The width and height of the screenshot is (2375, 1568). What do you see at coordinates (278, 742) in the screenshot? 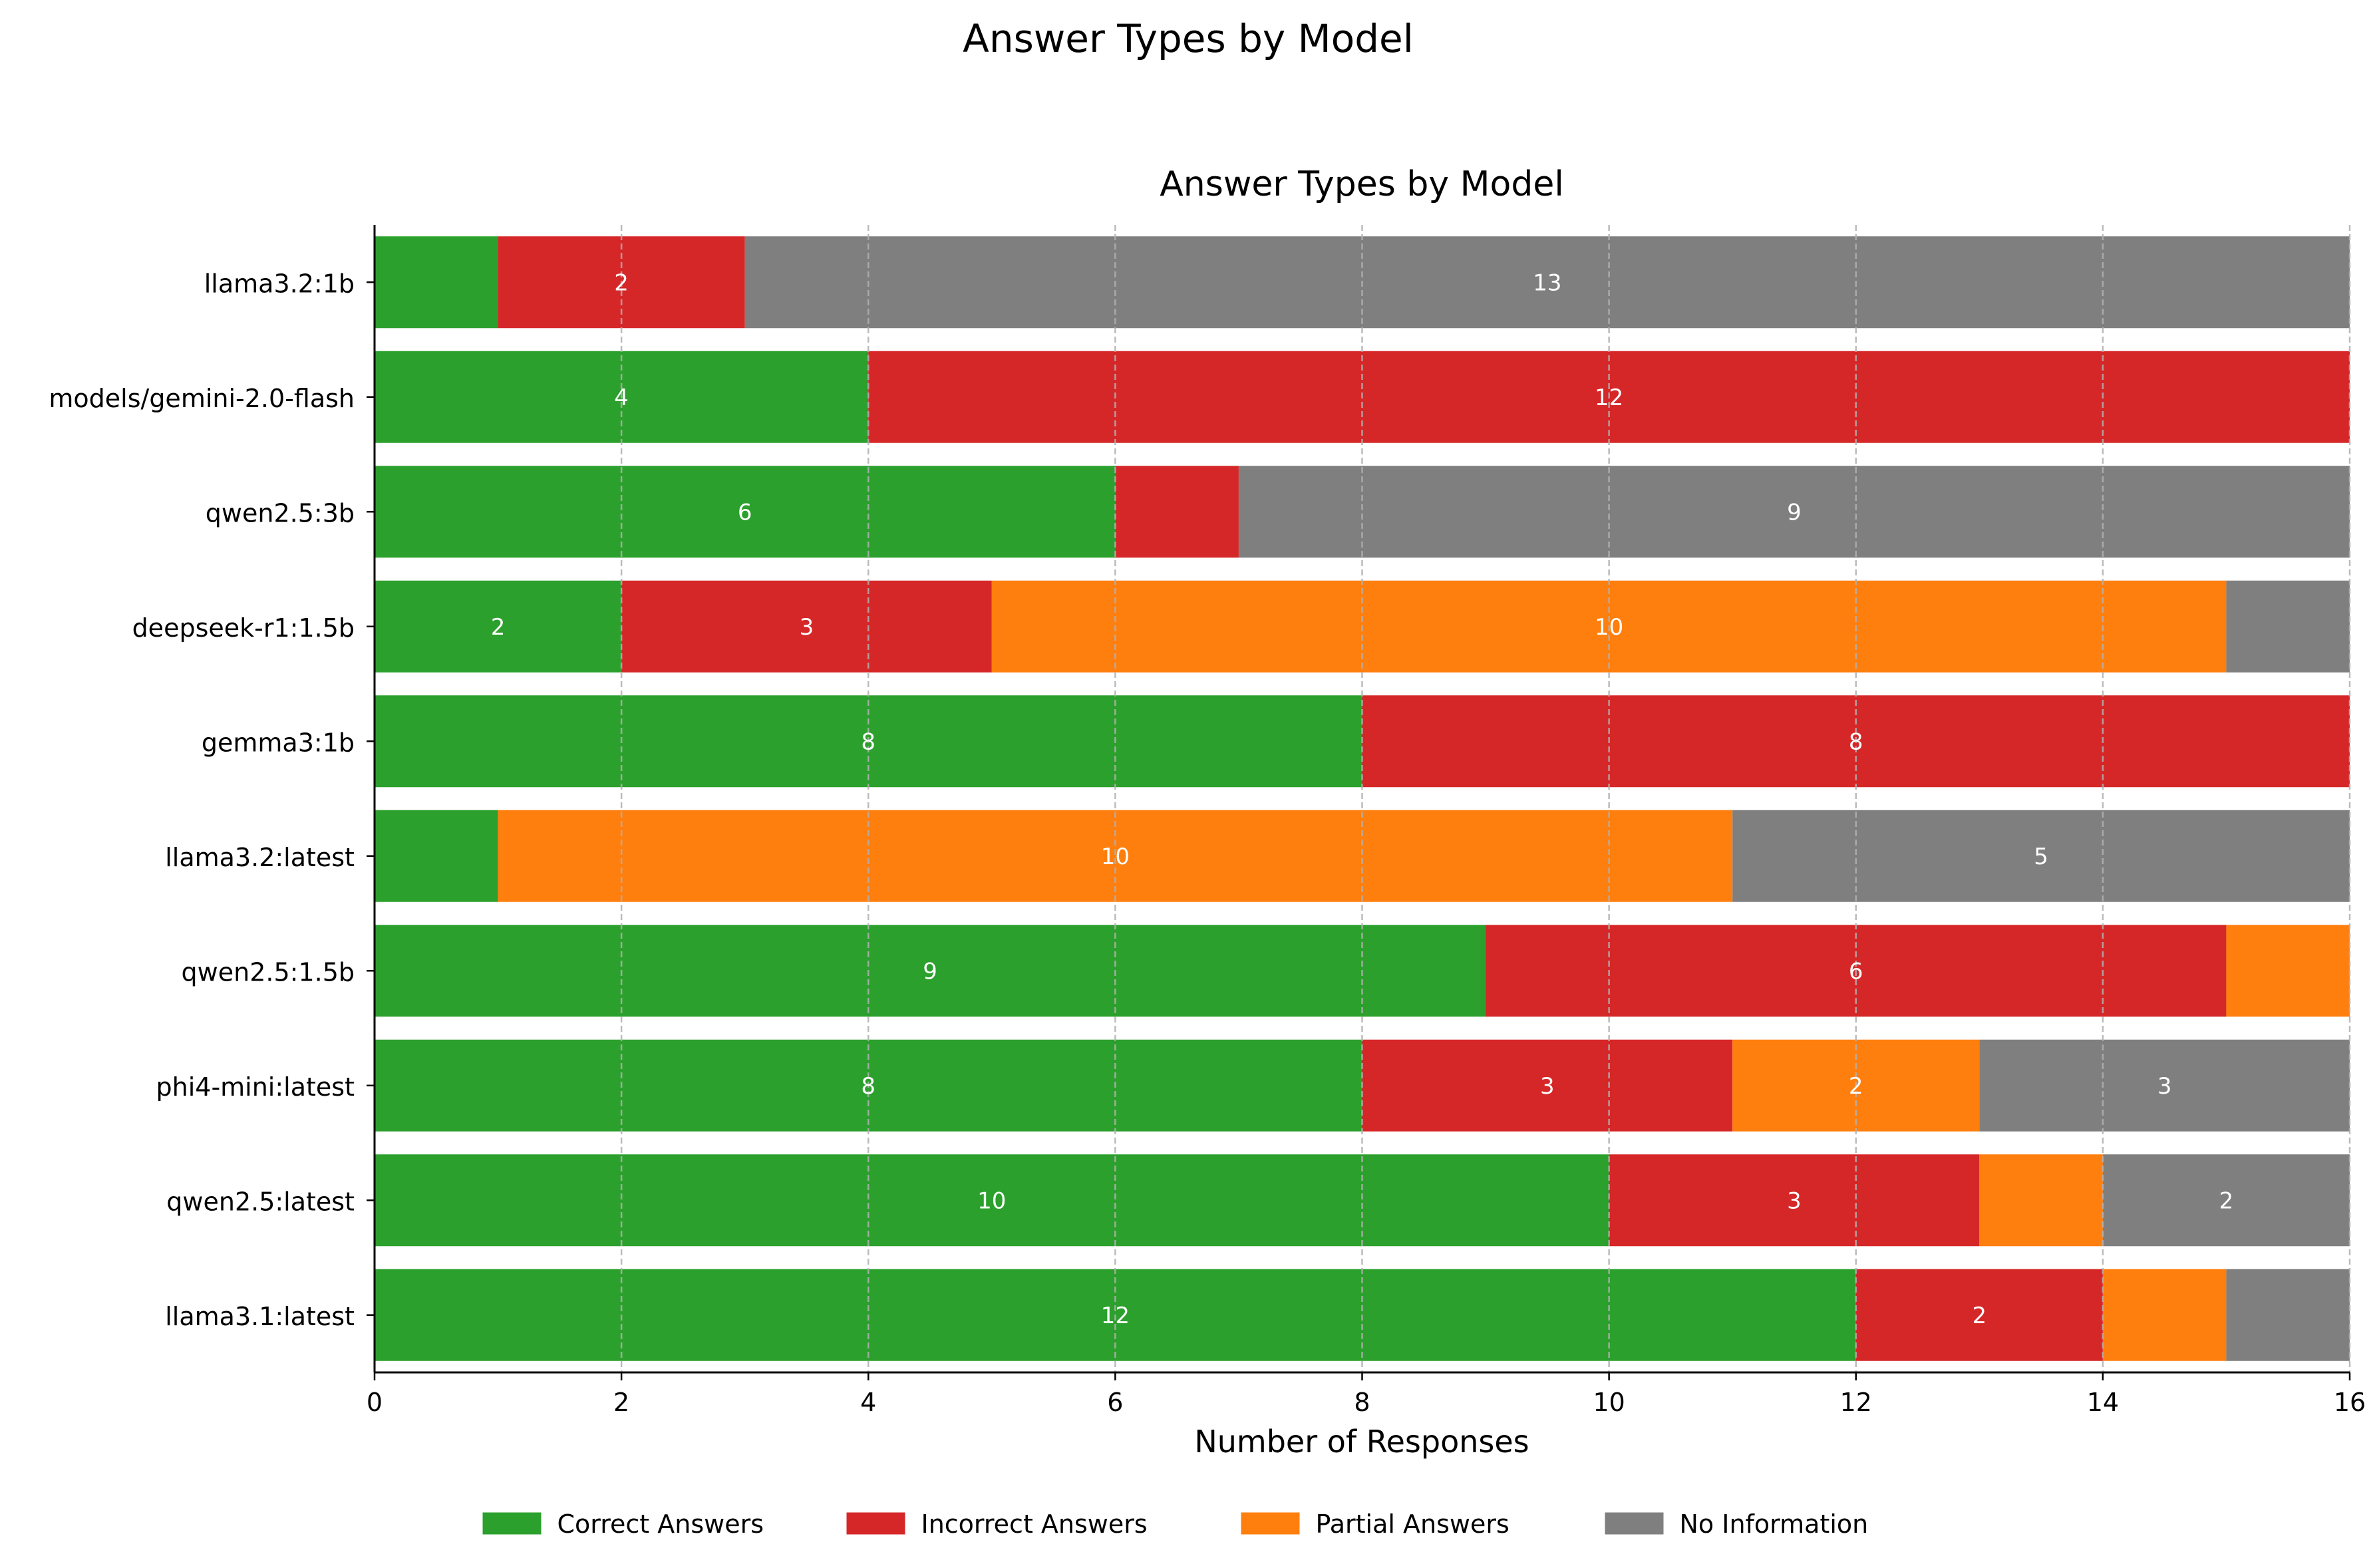
I see `y-tick-label: gemma3:1b` at bounding box center [278, 742].